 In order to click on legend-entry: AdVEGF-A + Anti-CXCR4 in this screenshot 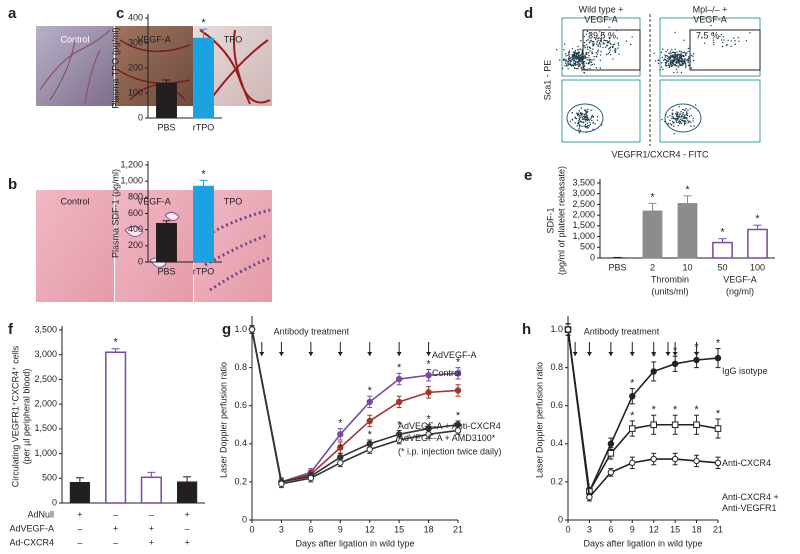, I will do `click(449, 426)`.